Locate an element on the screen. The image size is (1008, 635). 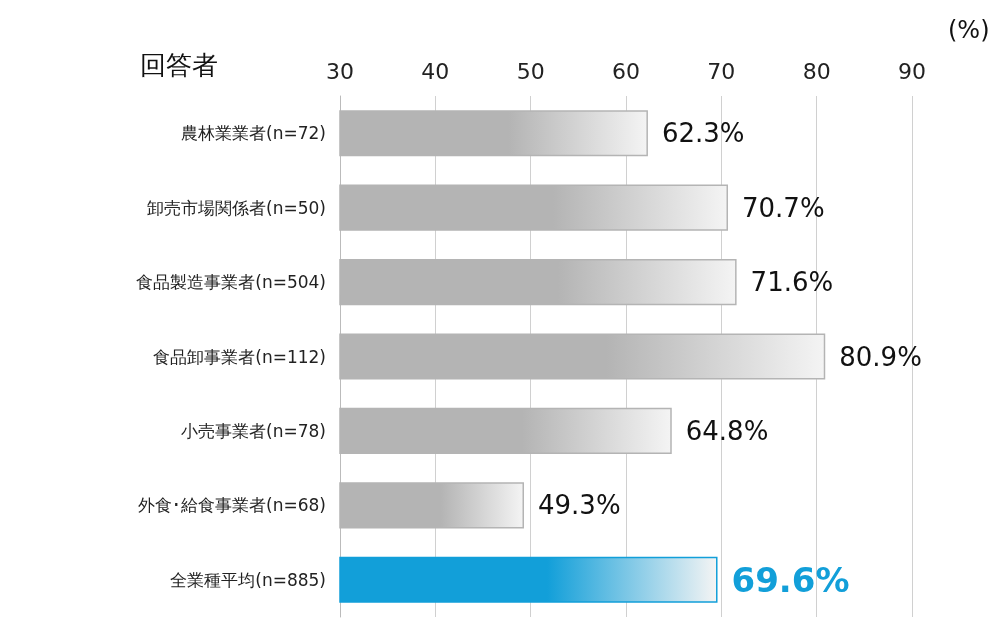
y-tick-label: 全業種平均(n=885) is located at coordinates (248, 579).